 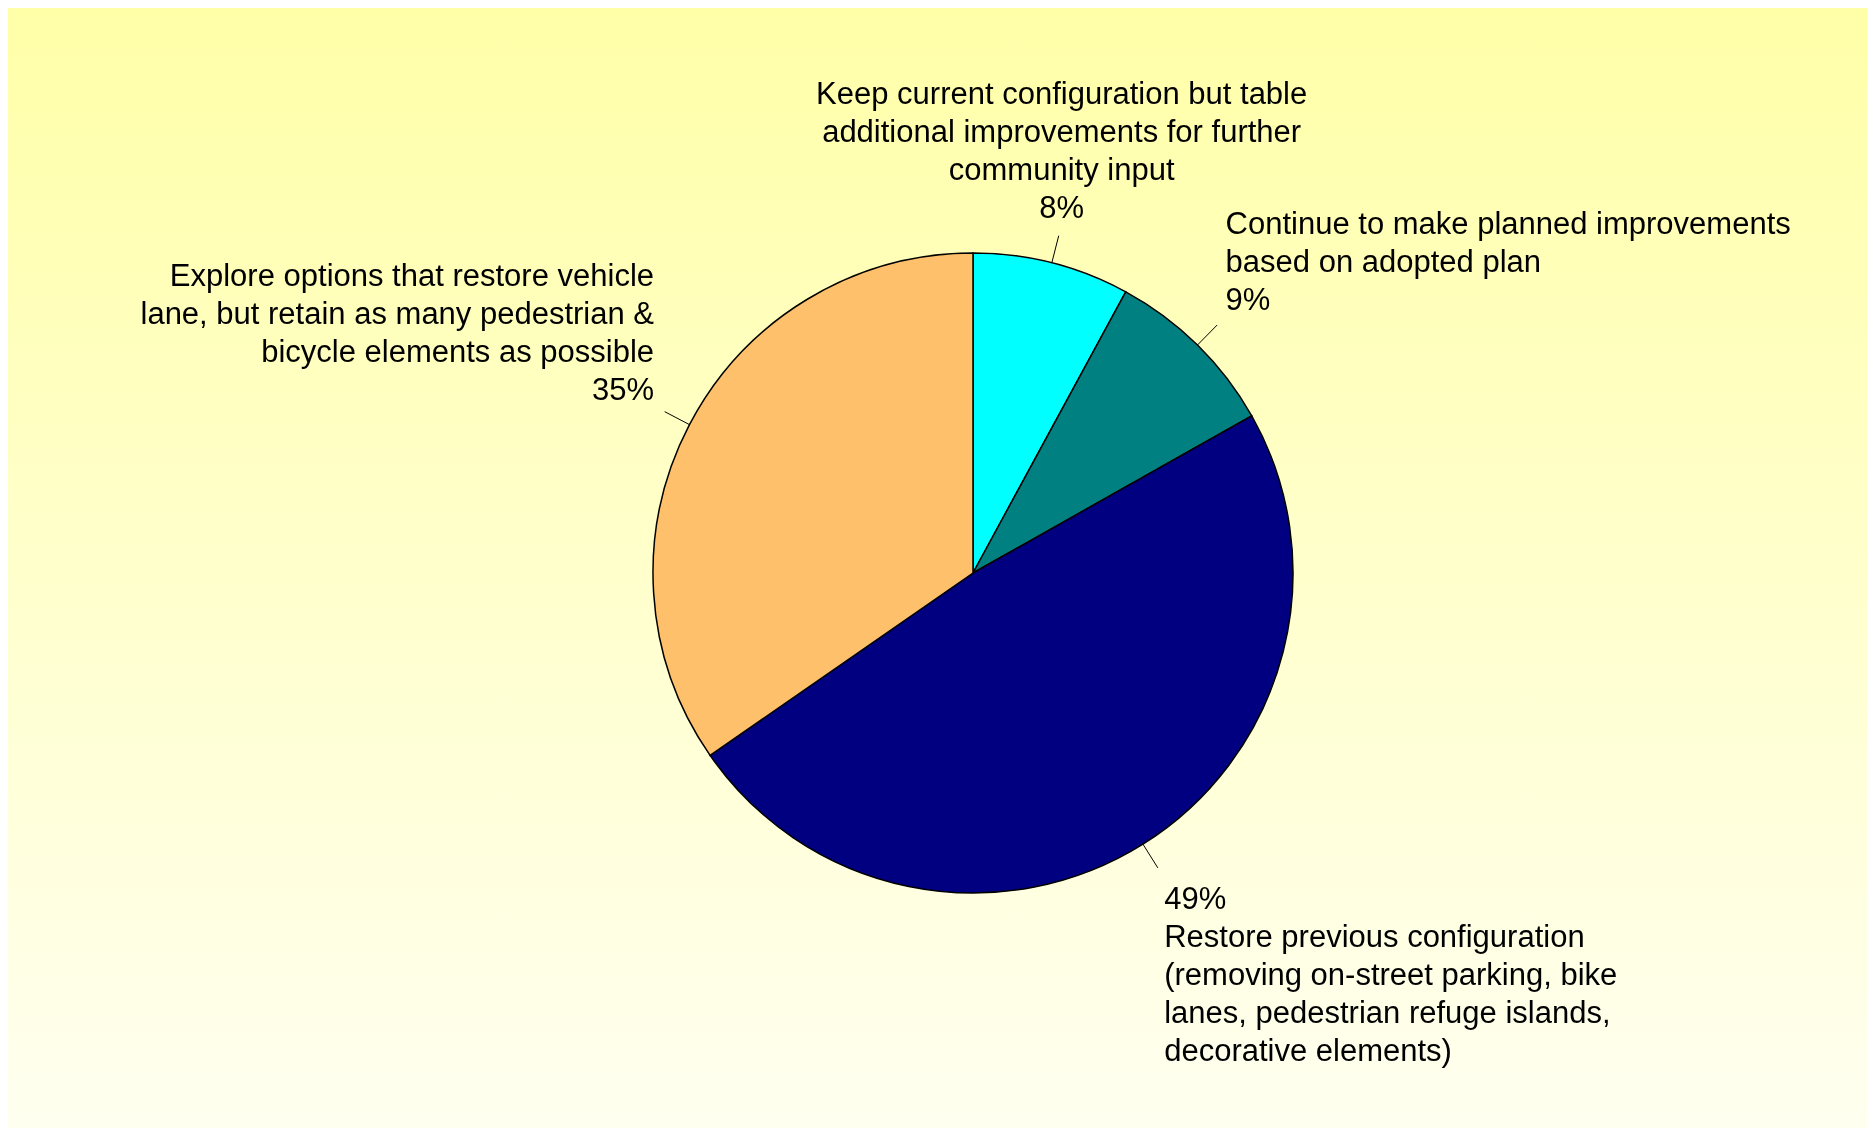 What do you see at coordinates (1062, 132) in the screenshot?
I see `slice-label: Keep current configuration but table additional improvements for further community input` at bounding box center [1062, 132].